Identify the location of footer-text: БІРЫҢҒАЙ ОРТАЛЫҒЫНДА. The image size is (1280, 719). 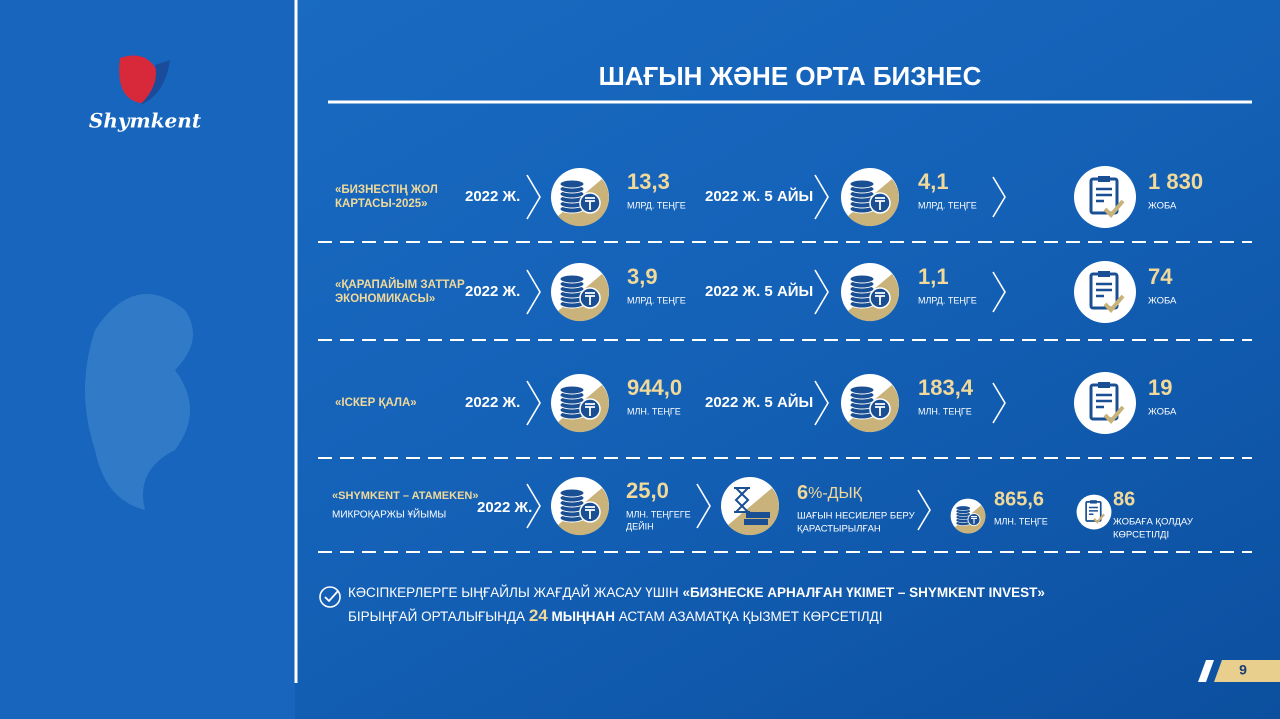
(438, 616).